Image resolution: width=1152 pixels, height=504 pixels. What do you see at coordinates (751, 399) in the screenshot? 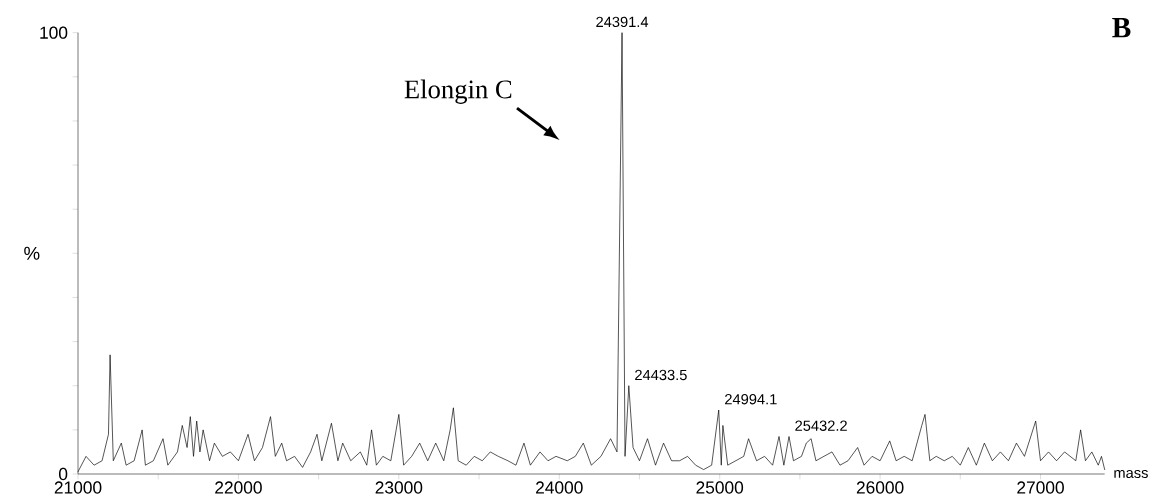
I see `annotation: 24994.1` at bounding box center [751, 399].